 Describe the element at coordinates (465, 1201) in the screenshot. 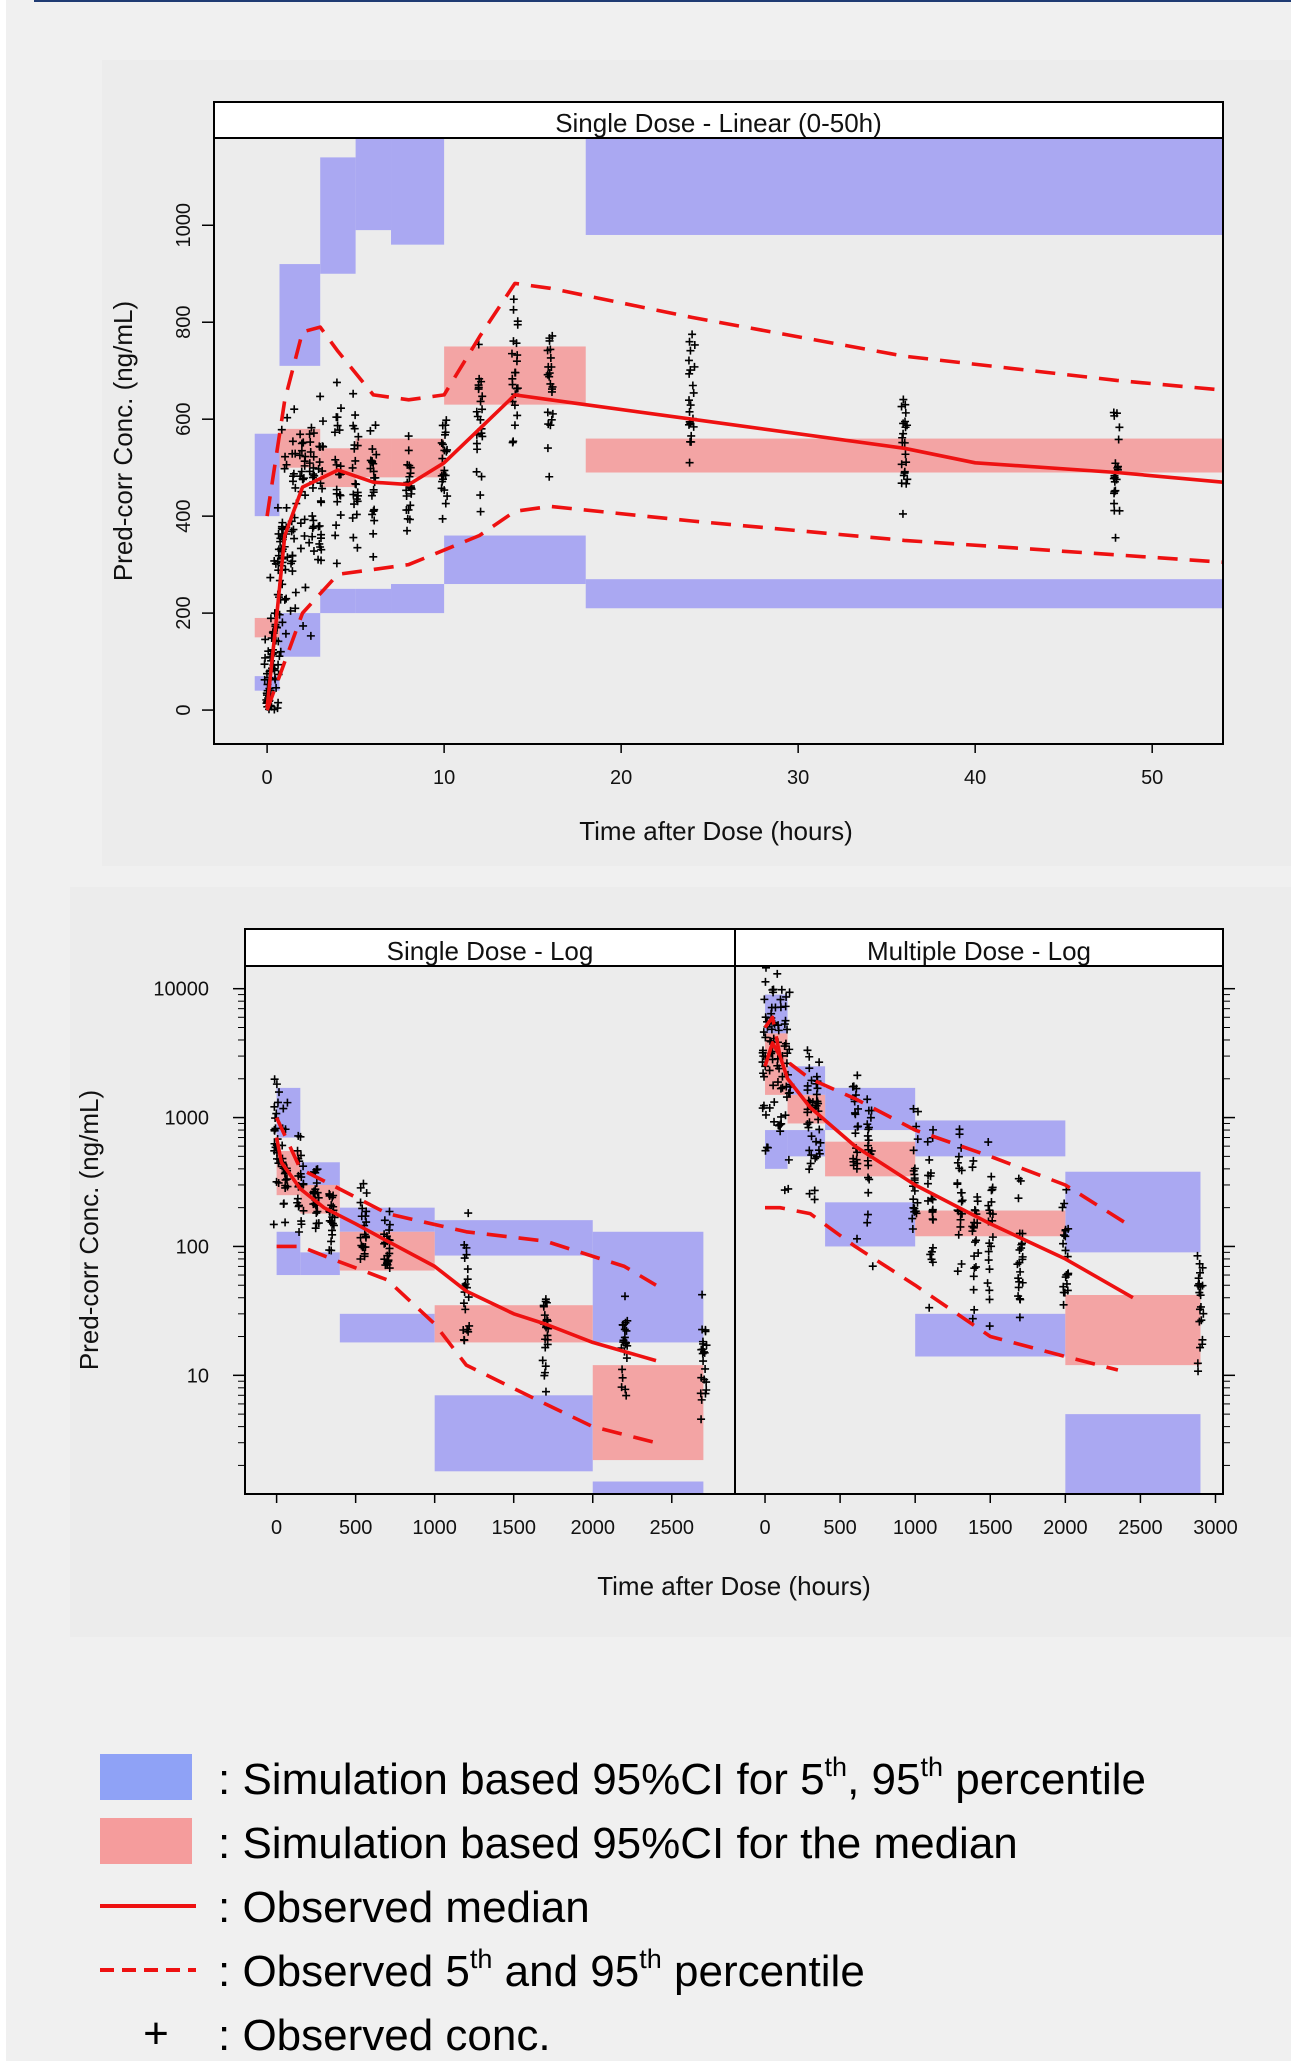

I see `p95-line` at that location.